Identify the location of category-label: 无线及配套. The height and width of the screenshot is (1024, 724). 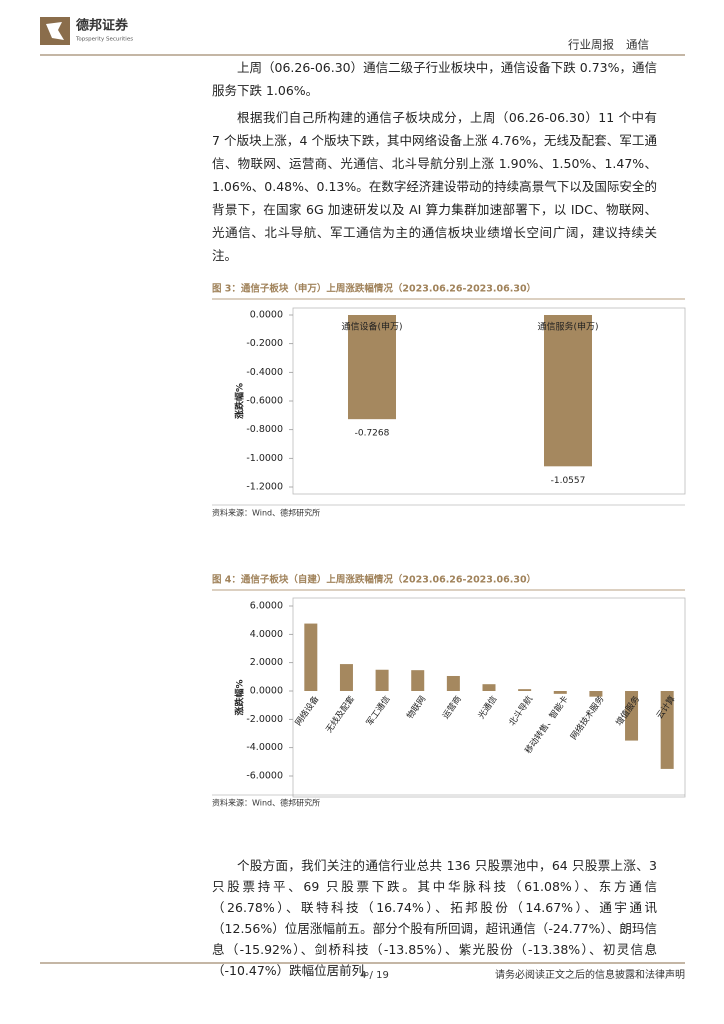
(341, 714).